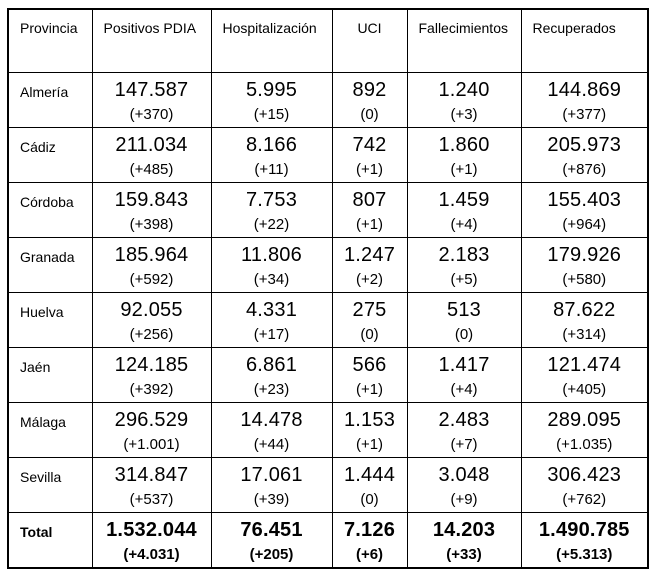  What do you see at coordinates (584, 309) in the screenshot?
I see `main-value: 87.622` at bounding box center [584, 309].